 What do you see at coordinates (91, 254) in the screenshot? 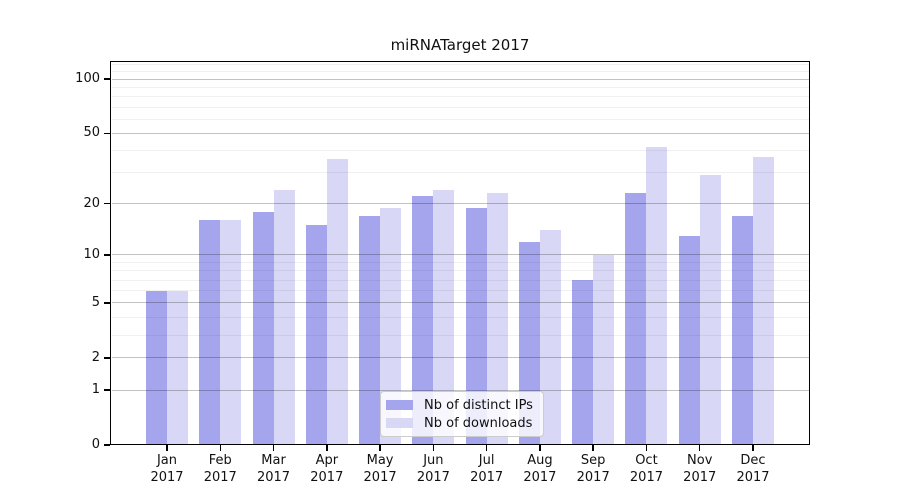
I see `y-tick-label: 10` at bounding box center [91, 254].